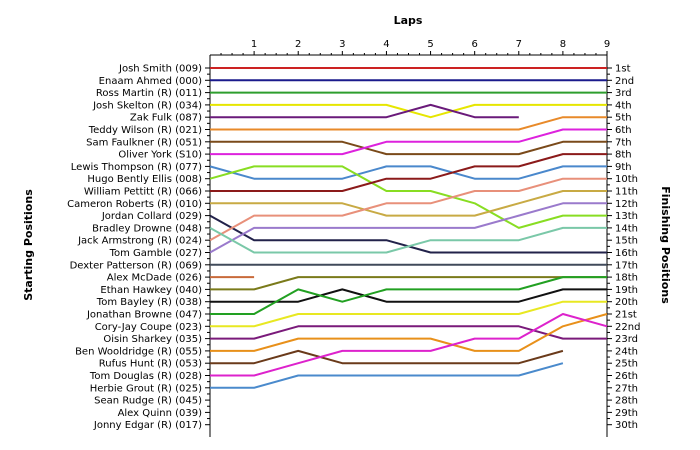  I want to click on finish-position-label: 28th, so click(626, 401).